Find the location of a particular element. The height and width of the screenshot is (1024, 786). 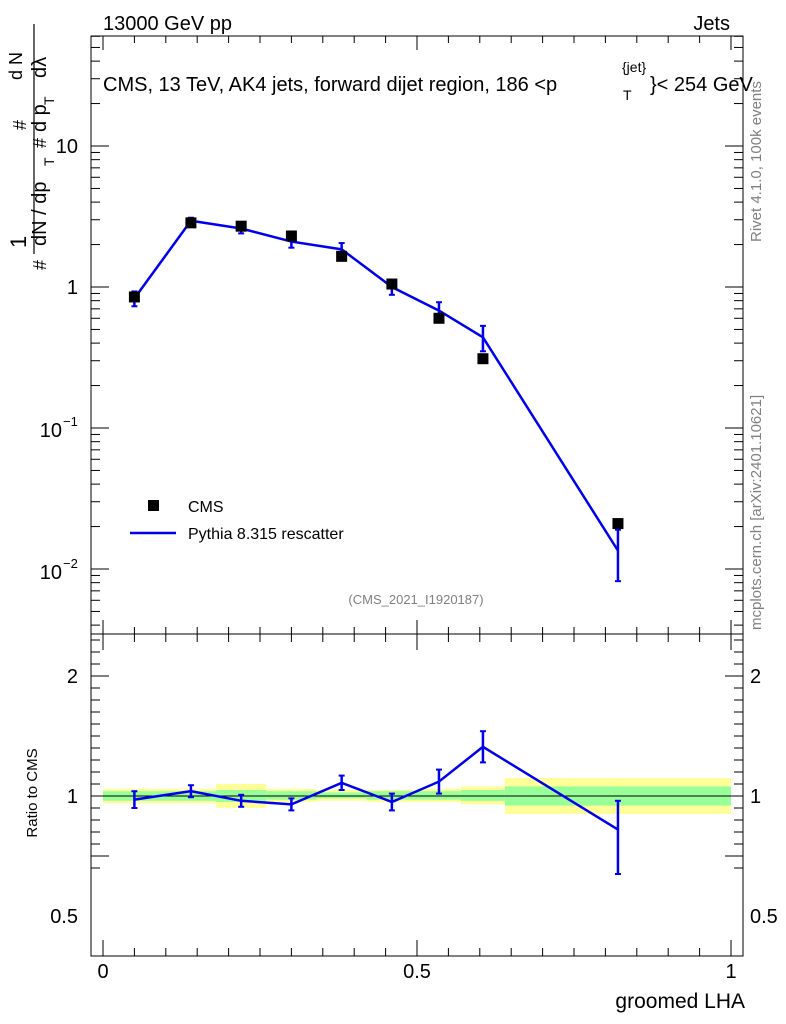

plot-title-sub: T is located at coordinates (627, 95).